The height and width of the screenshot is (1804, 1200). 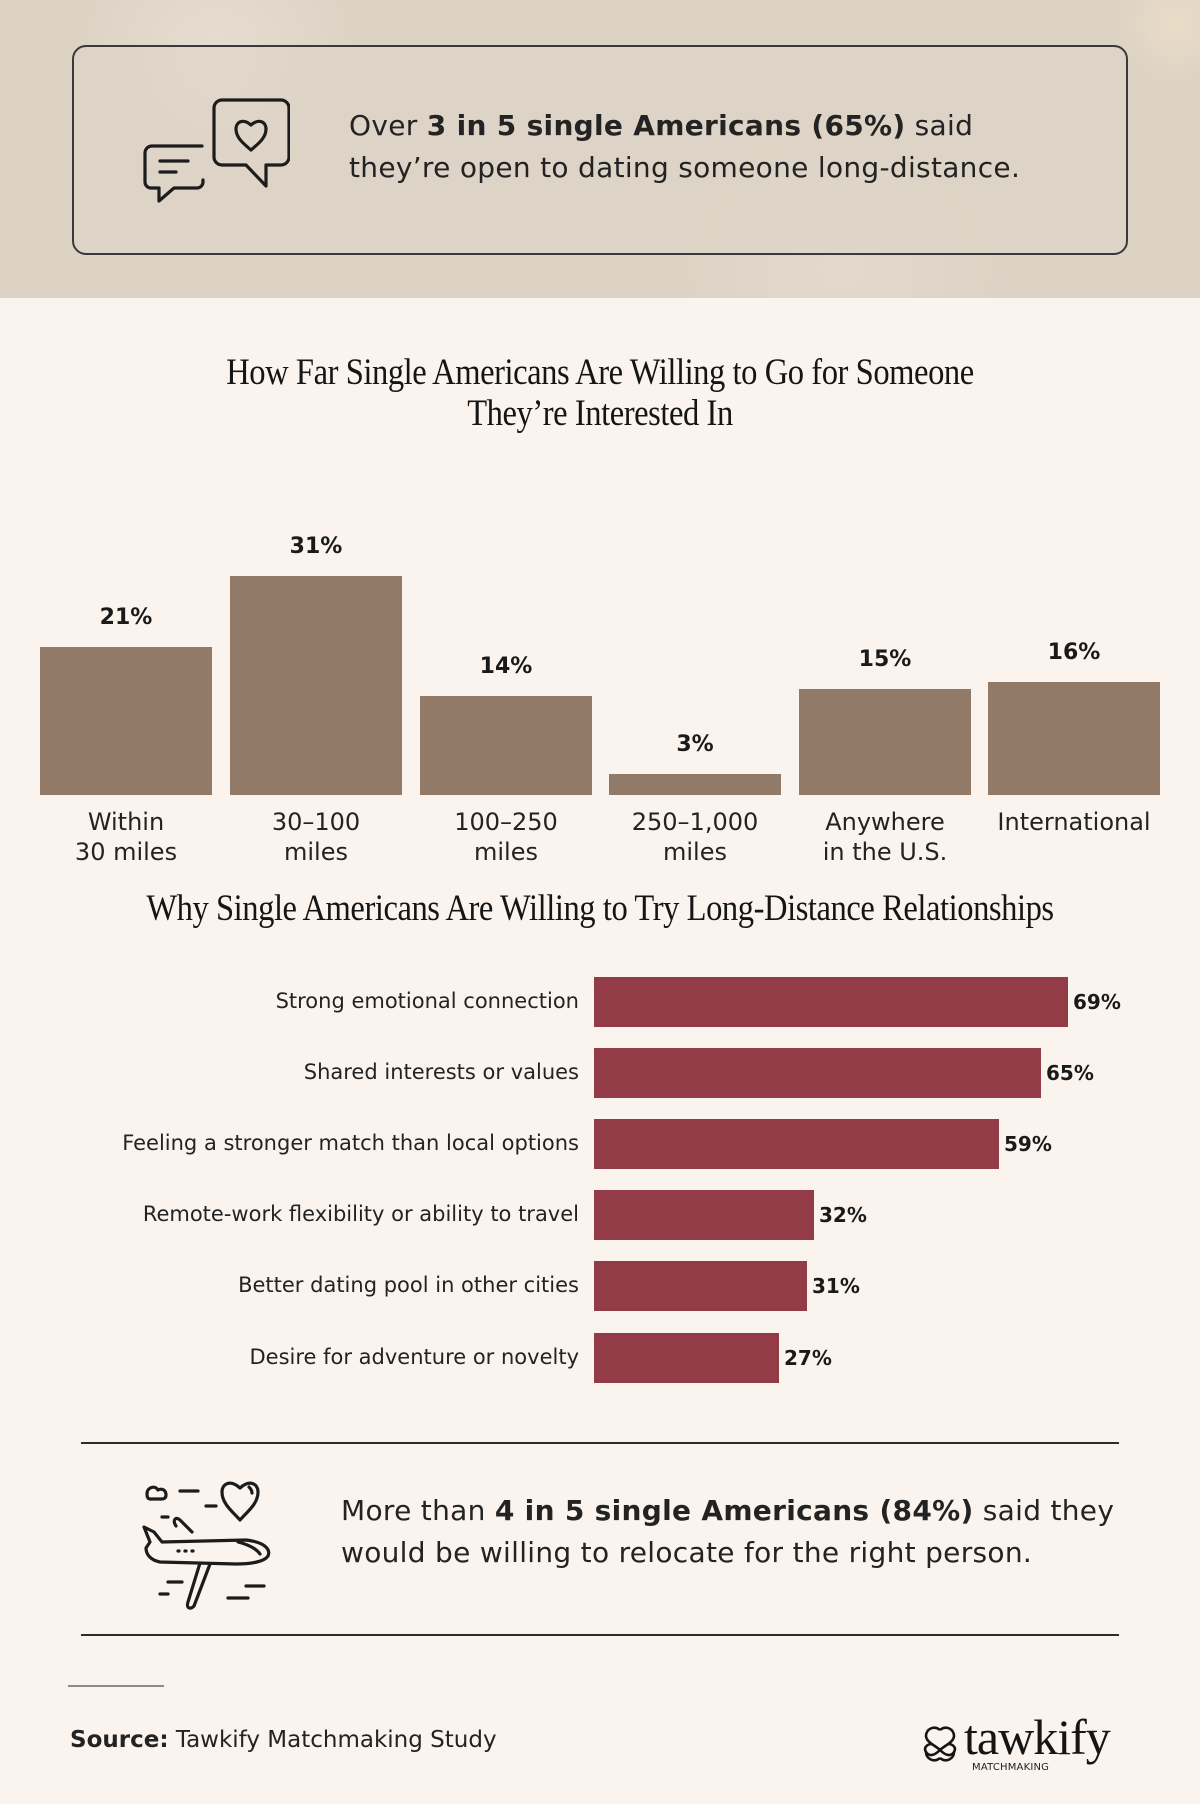 What do you see at coordinates (1011, 1767) in the screenshot?
I see `logo-subtitle: MATCHMAKING` at bounding box center [1011, 1767].